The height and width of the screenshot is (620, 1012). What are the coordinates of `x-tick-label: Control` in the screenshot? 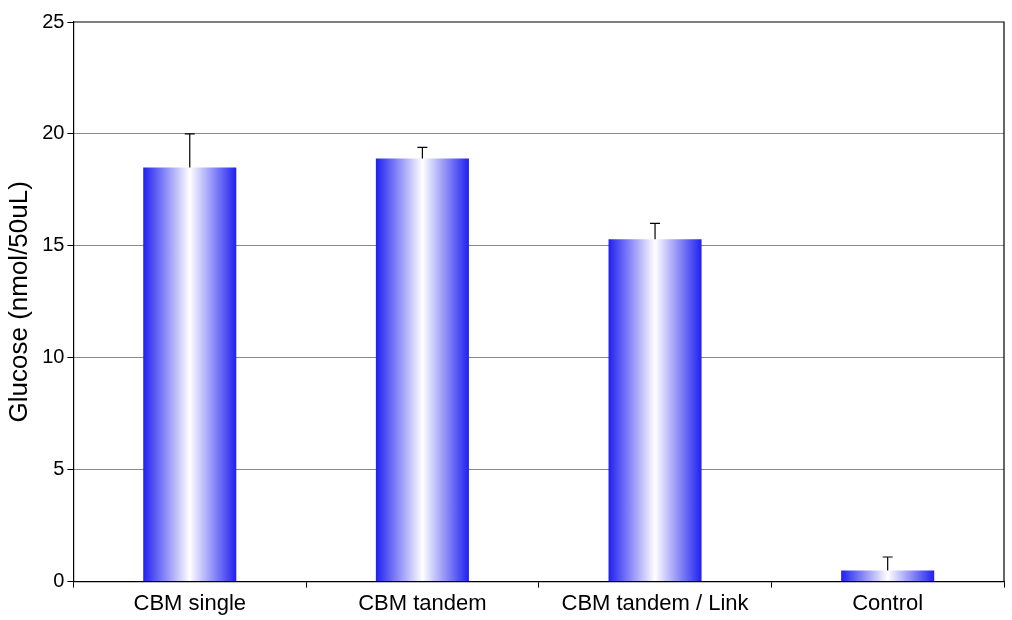 It's located at (888, 602).